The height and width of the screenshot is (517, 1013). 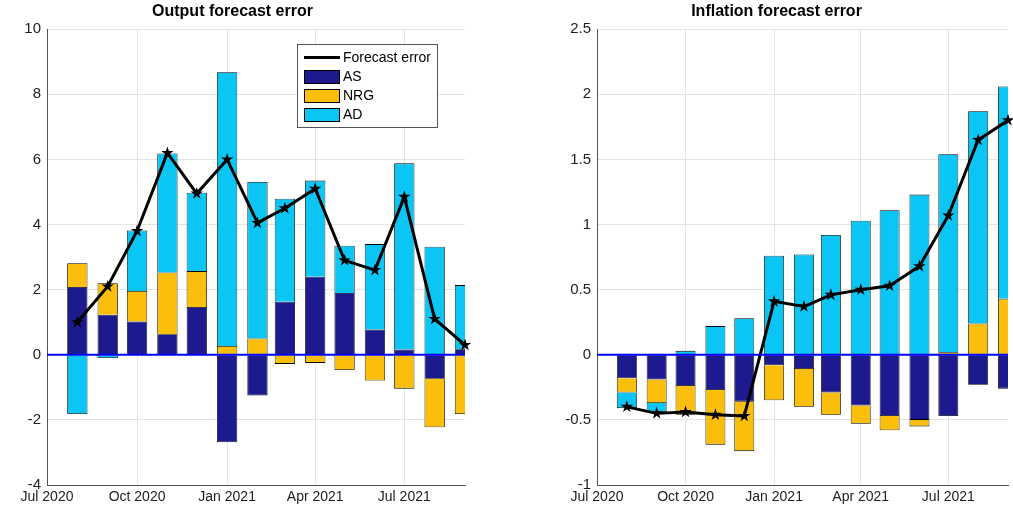 What do you see at coordinates (387, 58) in the screenshot?
I see `legend-label: Forecast error` at bounding box center [387, 58].